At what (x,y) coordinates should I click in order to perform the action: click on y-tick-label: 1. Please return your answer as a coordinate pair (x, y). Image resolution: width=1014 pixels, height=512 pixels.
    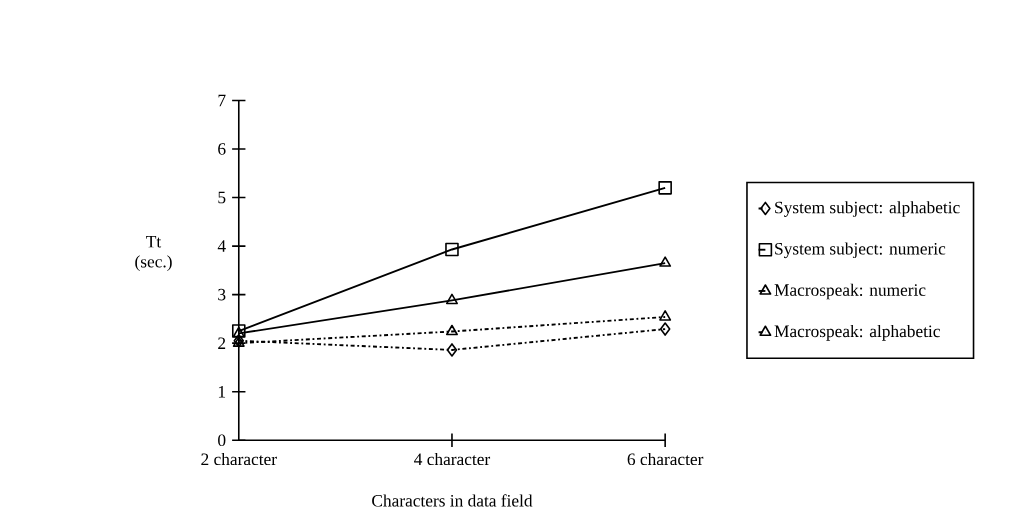
    Looking at the image, I should click on (222, 391).